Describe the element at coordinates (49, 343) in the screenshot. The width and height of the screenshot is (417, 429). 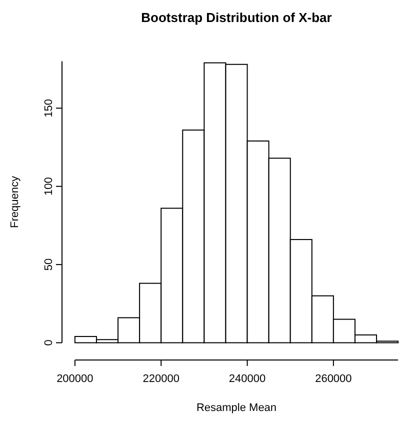
I see `y-tick-label: 0` at that location.